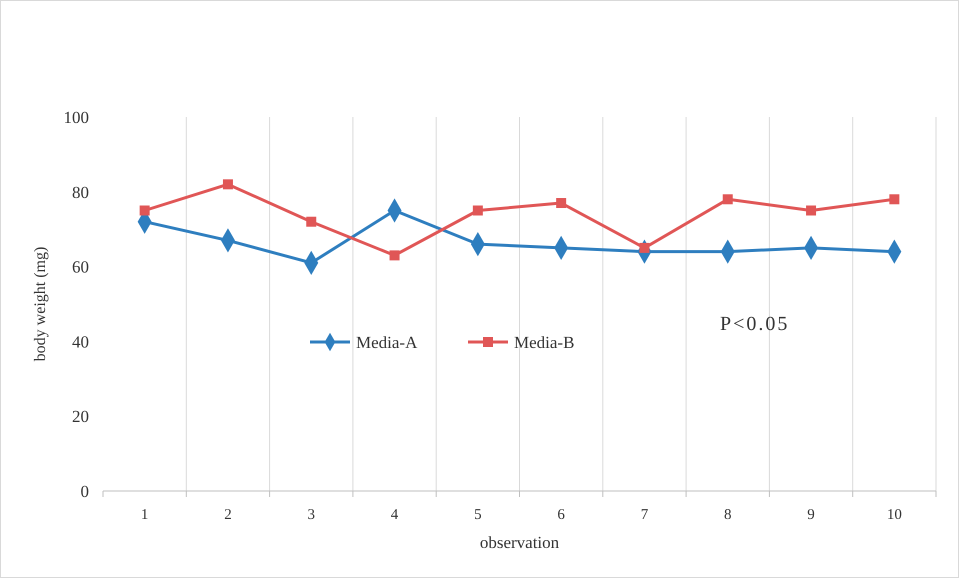 This screenshot has width=959, height=578. What do you see at coordinates (84, 491) in the screenshot?
I see `y-tick-label: 0` at bounding box center [84, 491].